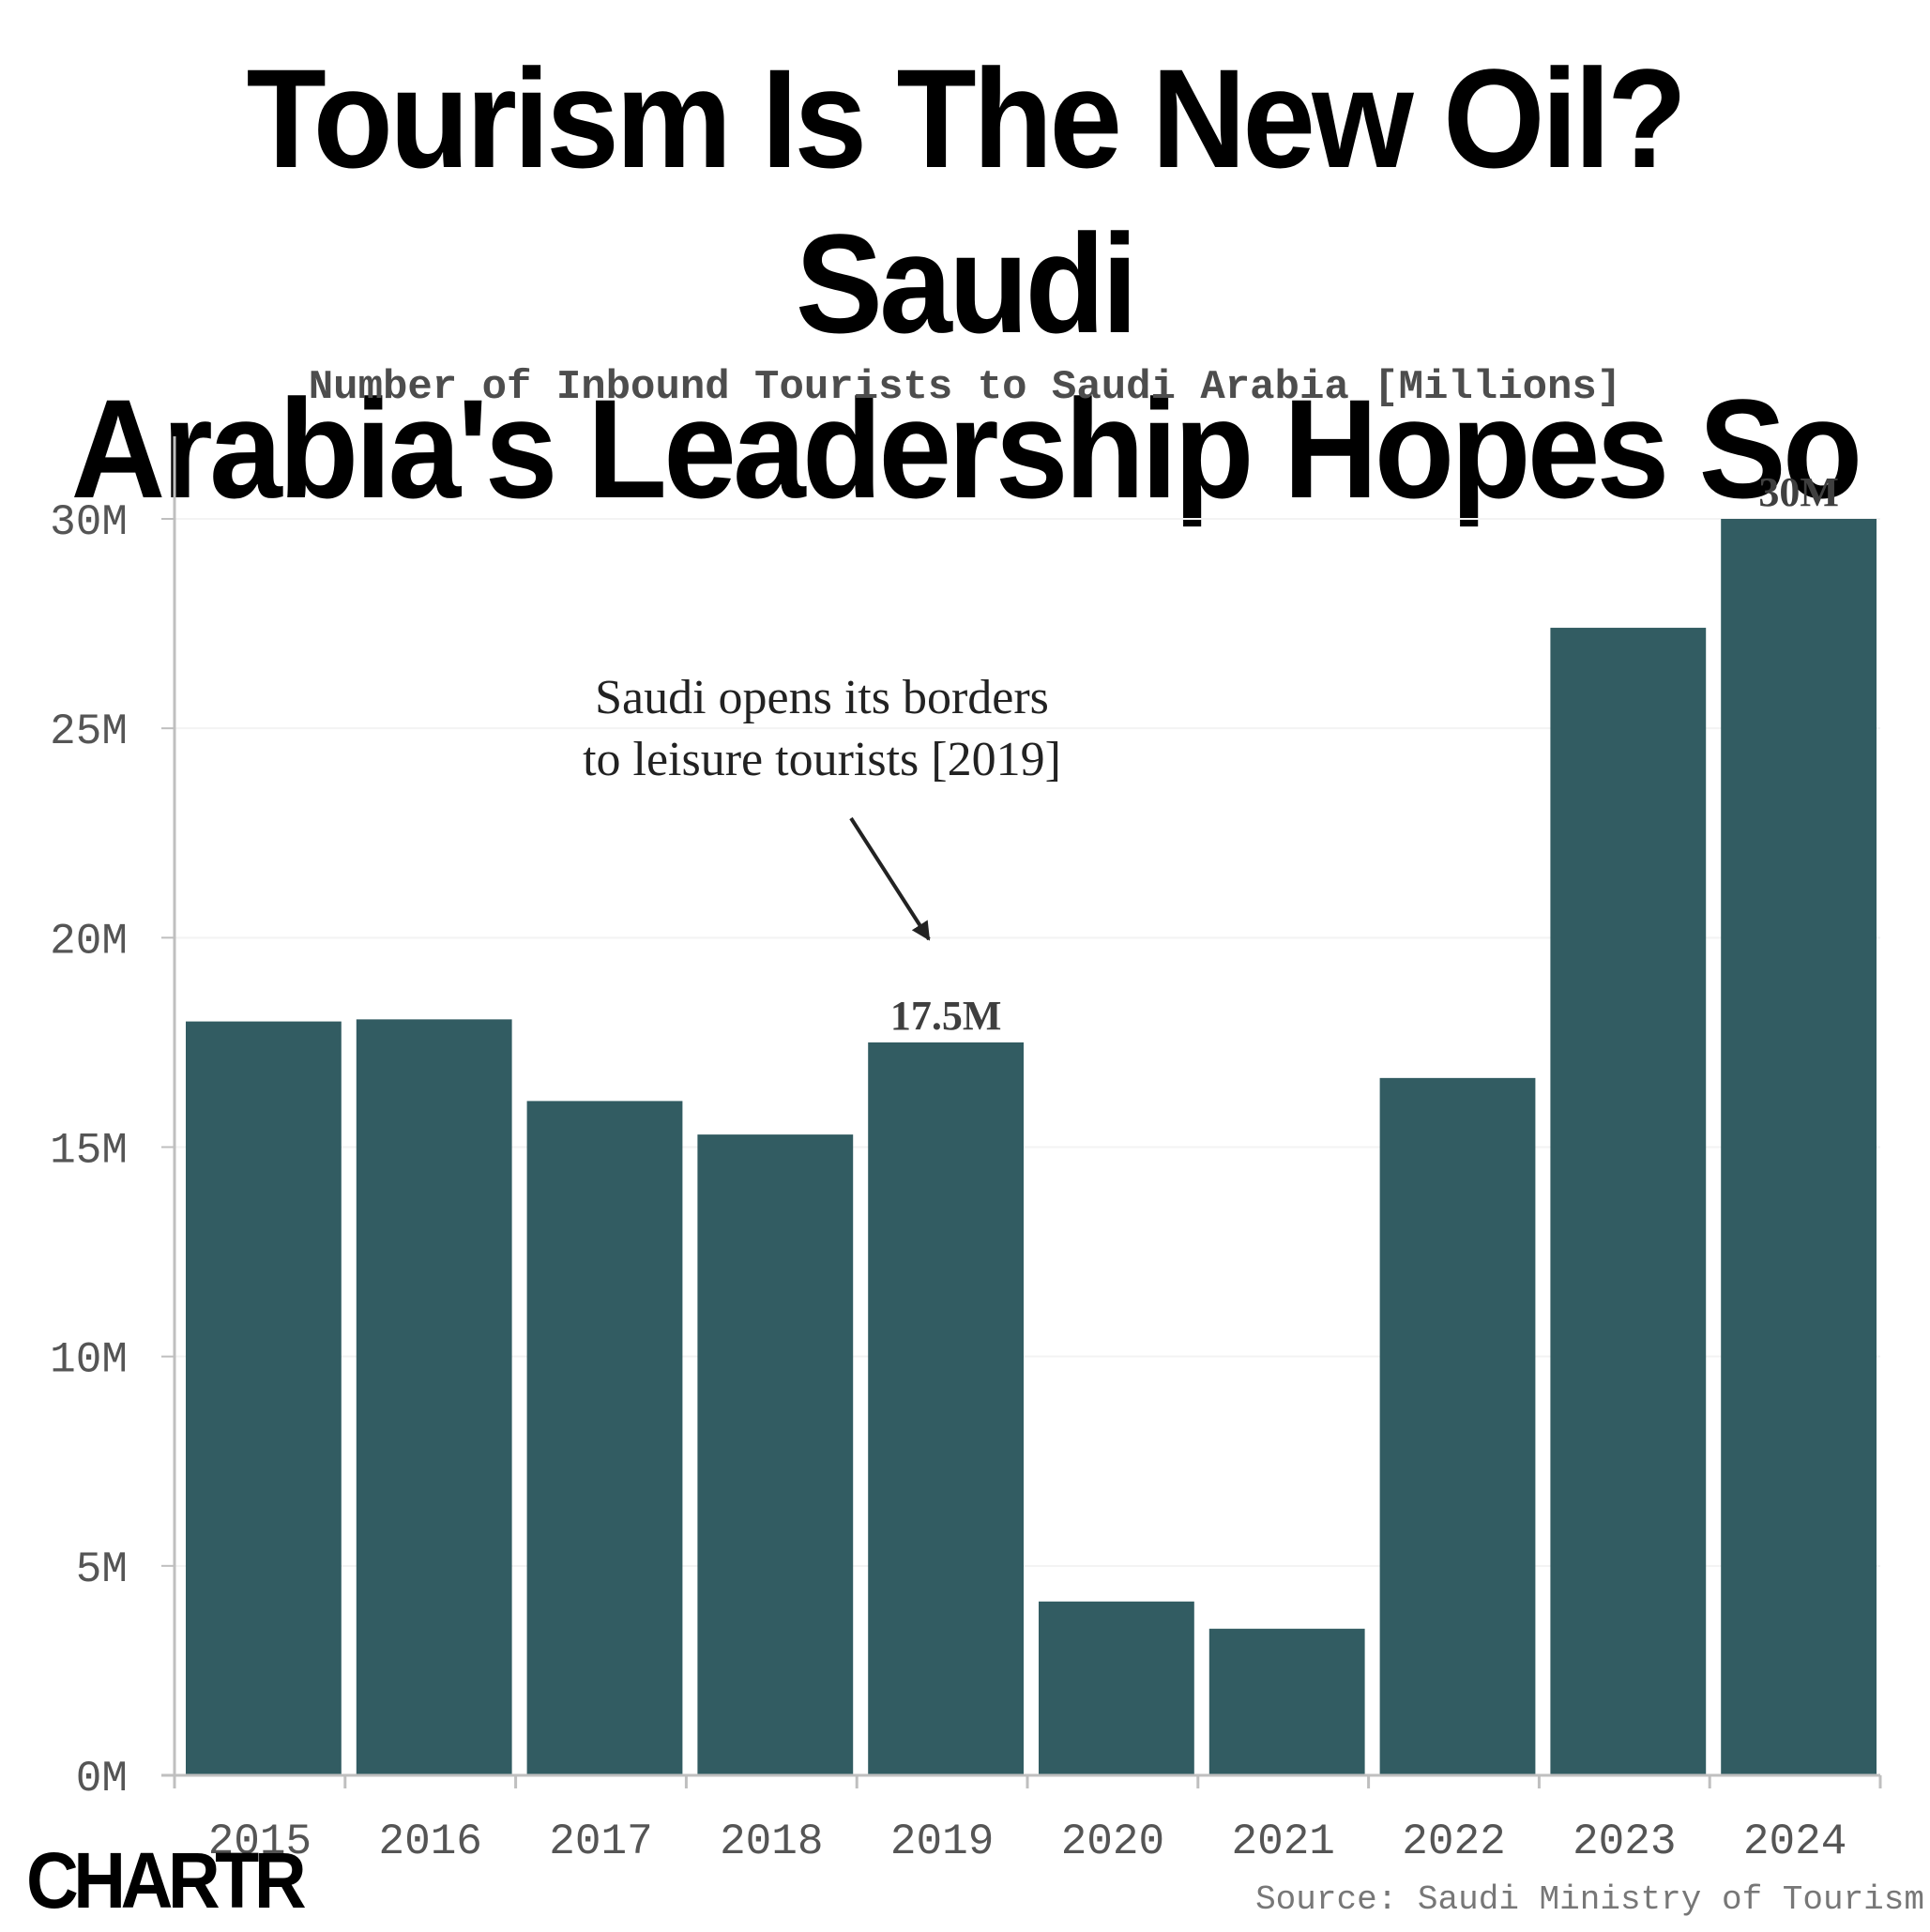  Describe the element at coordinates (1629, 1202) in the screenshot. I see `bar-2023` at that location.